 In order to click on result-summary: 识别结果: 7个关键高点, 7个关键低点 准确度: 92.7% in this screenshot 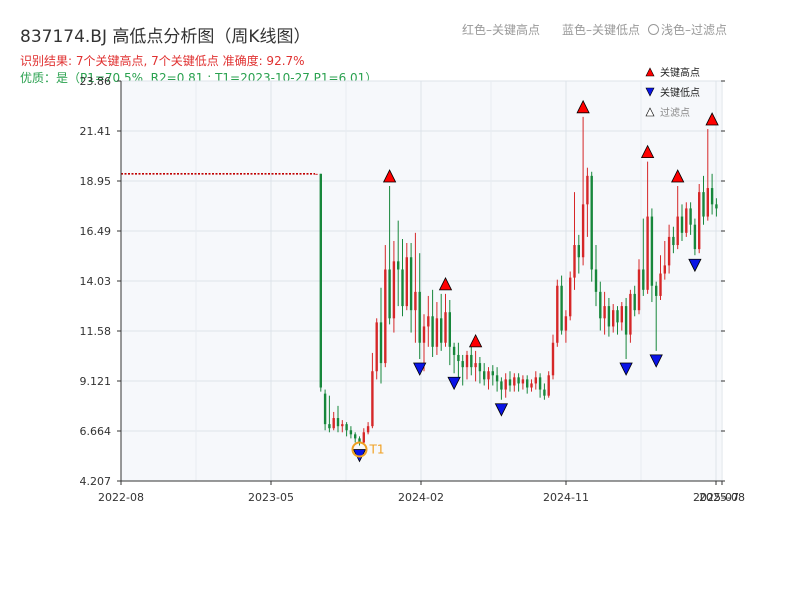, I will do `click(162, 61)`.